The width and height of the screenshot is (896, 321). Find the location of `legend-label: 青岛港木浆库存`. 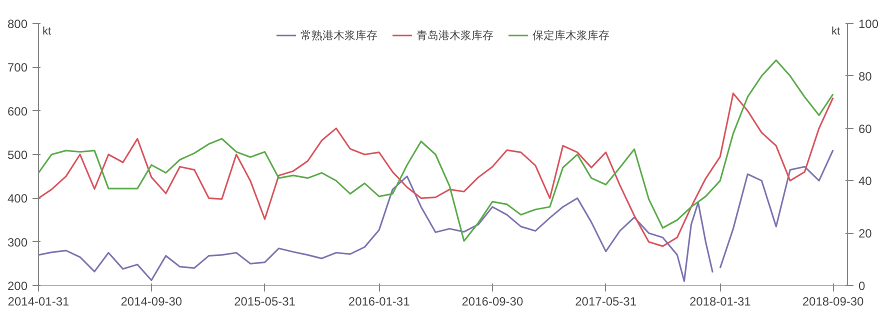

legend-label: 青岛港木浆库存 is located at coordinates (455, 35).